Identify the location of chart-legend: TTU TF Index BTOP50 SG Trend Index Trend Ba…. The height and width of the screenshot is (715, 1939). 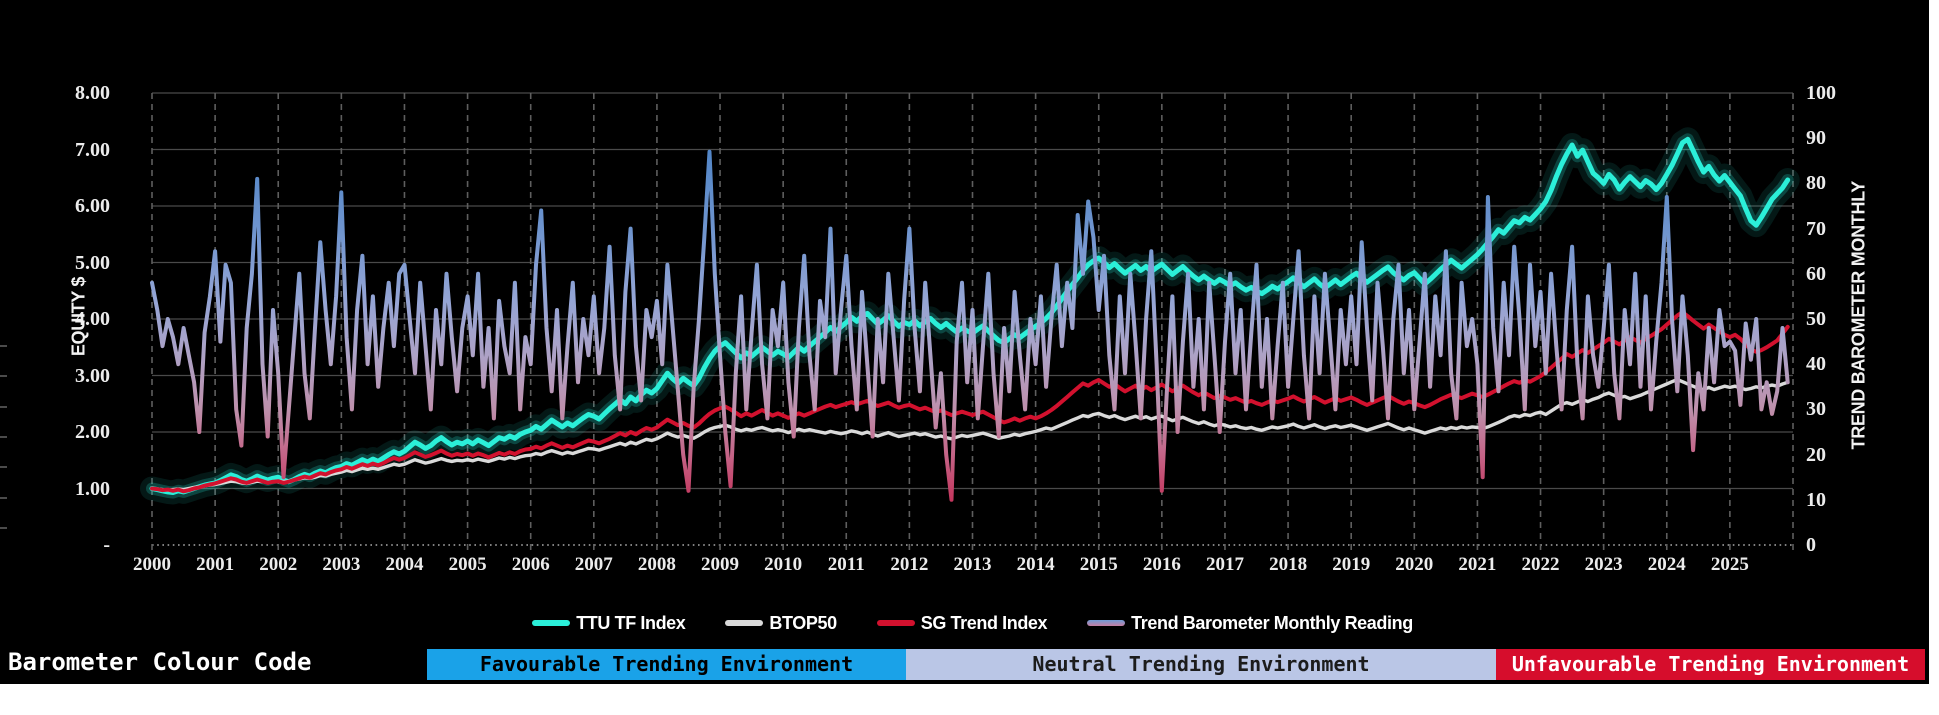
(972, 623).